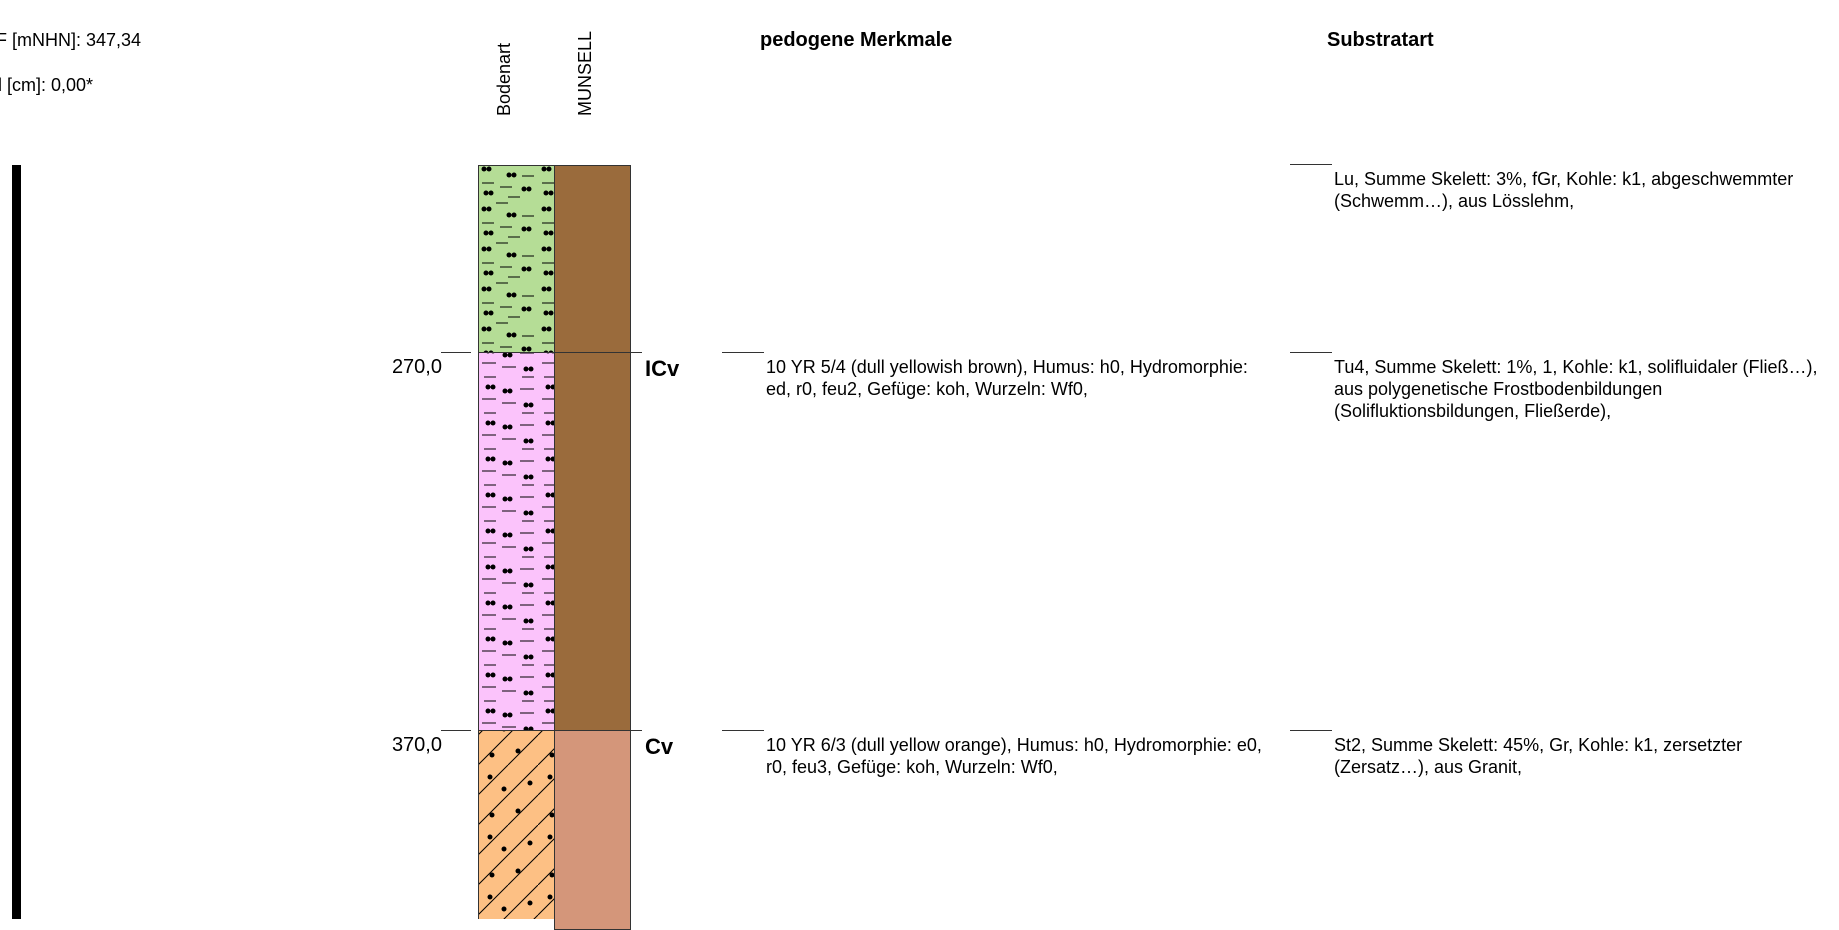 The image size is (1839, 930). What do you see at coordinates (585, 73) in the screenshot?
I see `munsell-header: MUNSELL` at bounding box center [585, 73].